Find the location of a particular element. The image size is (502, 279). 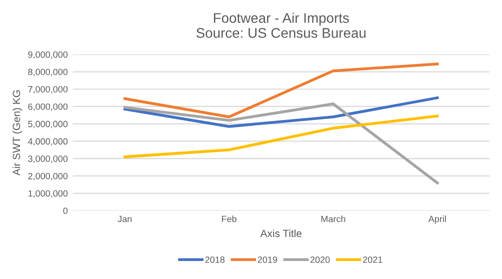

y-tick-label: 1,000,000 is located at coordinates (48, 194).